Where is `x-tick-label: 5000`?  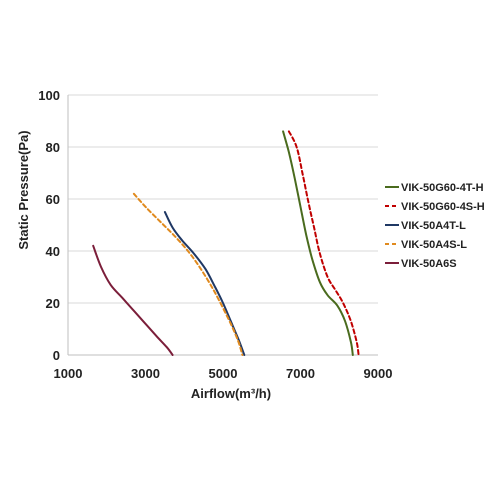 x-tick-label: 5000 is located at coordinates (223, 373).